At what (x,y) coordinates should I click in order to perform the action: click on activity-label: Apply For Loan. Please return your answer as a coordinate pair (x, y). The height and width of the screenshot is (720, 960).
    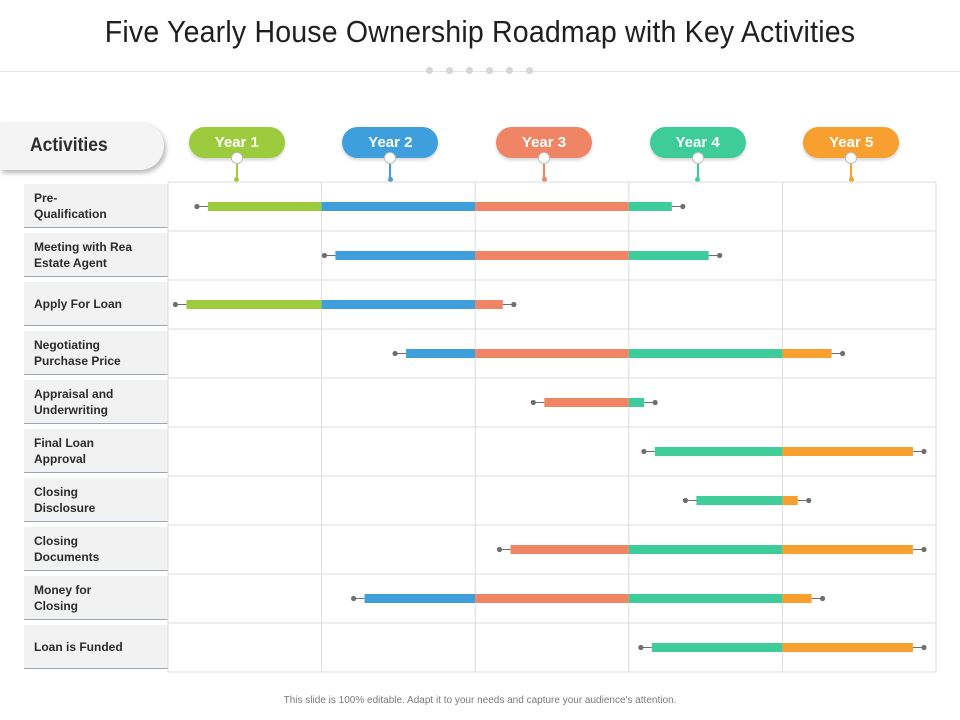
    Looking at the image, I should click on (78, 303).